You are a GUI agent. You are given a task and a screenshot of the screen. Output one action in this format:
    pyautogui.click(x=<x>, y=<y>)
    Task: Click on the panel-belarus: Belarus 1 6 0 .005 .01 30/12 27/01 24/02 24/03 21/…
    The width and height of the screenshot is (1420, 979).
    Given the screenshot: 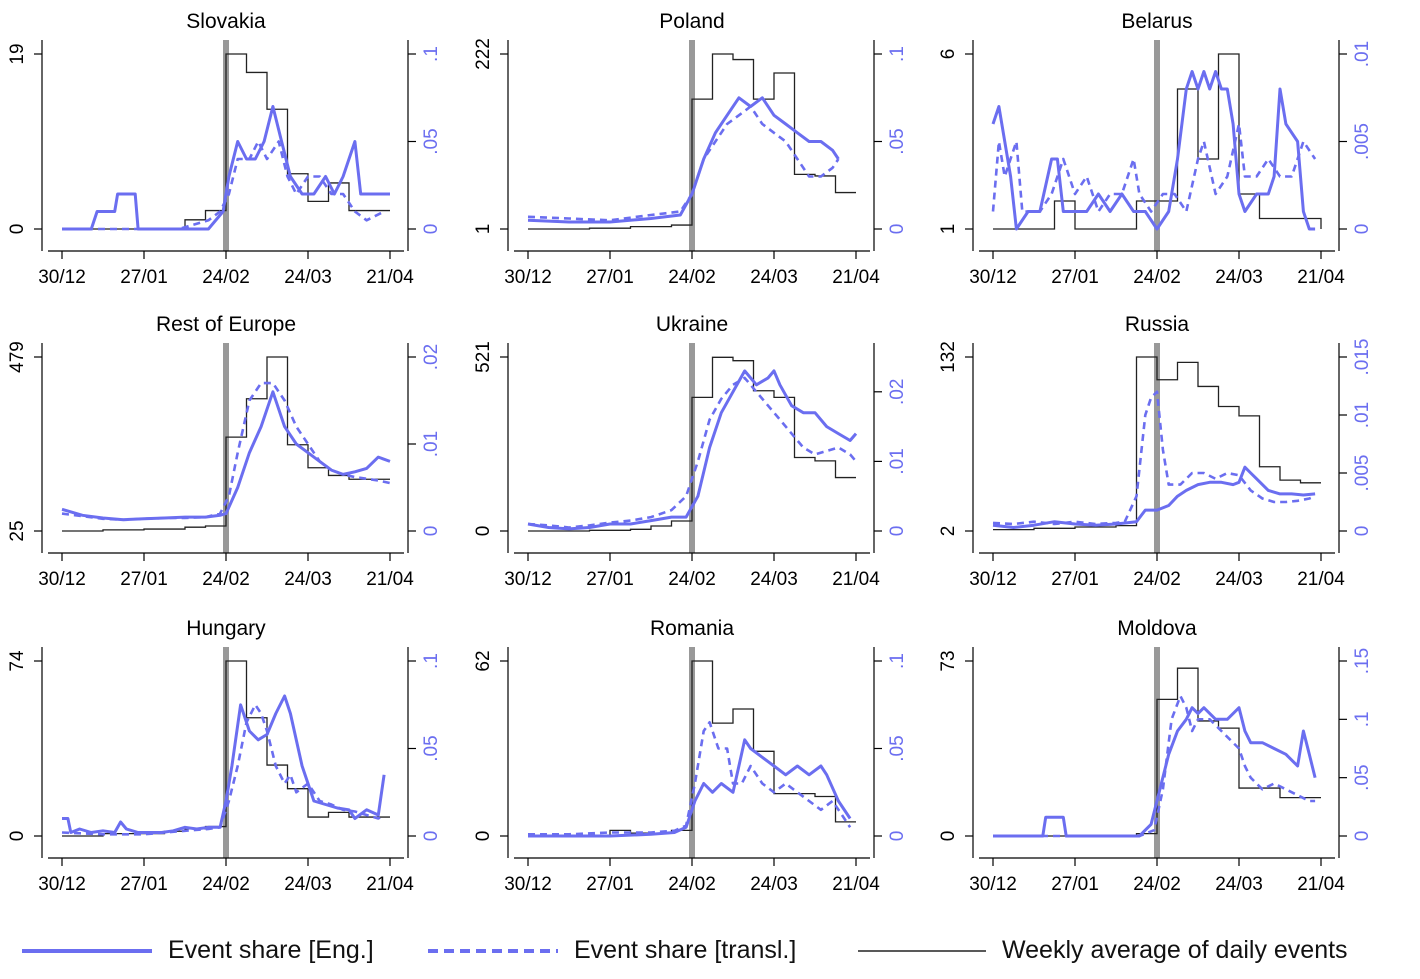 What is the action you would take?
    pyautogui.click(x=1155, y=149)
    